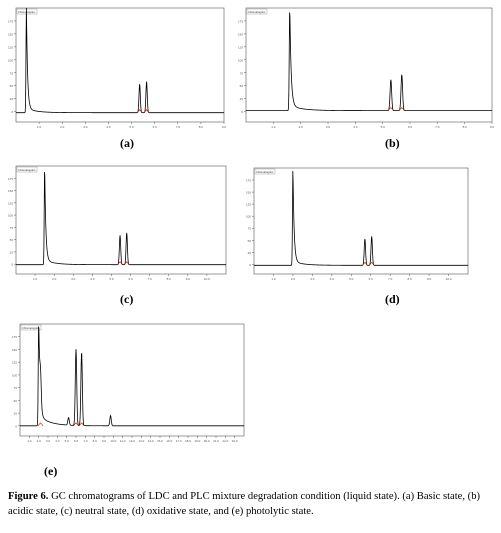 Image resolution: width=501 pixels, height=533 pixels. I want to click on panel-label-d: (d), so click(392, 299).